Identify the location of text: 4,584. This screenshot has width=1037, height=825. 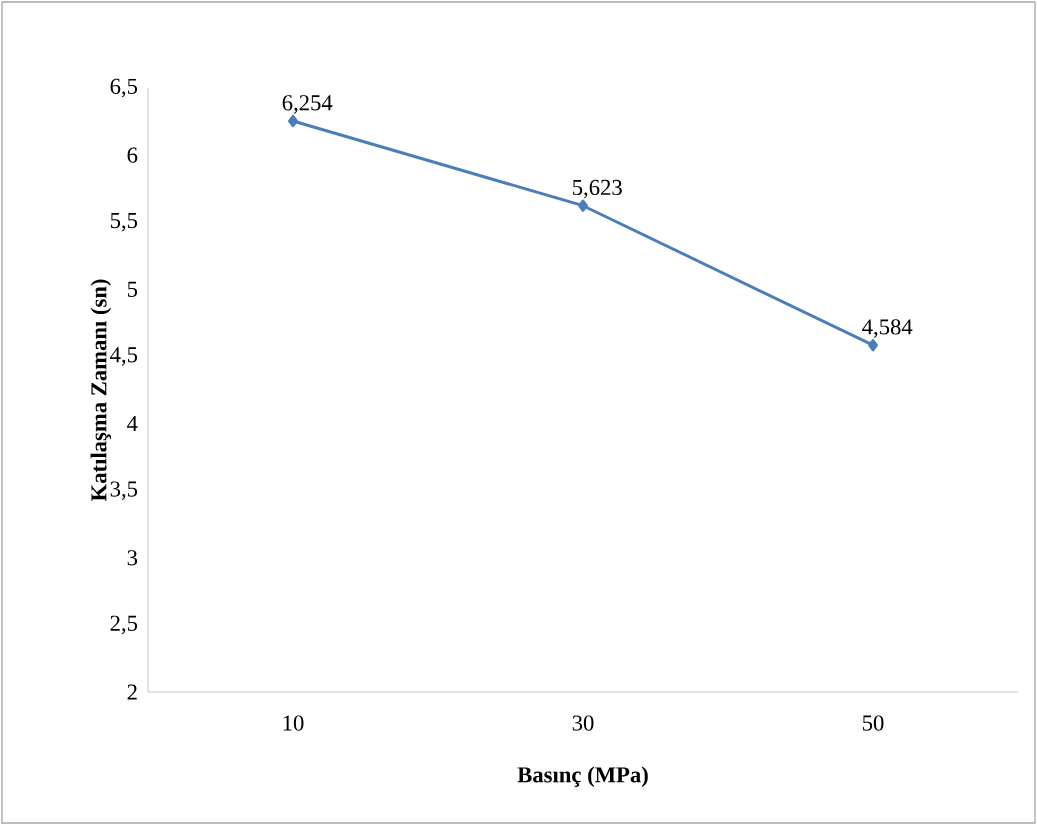
(887, 328).